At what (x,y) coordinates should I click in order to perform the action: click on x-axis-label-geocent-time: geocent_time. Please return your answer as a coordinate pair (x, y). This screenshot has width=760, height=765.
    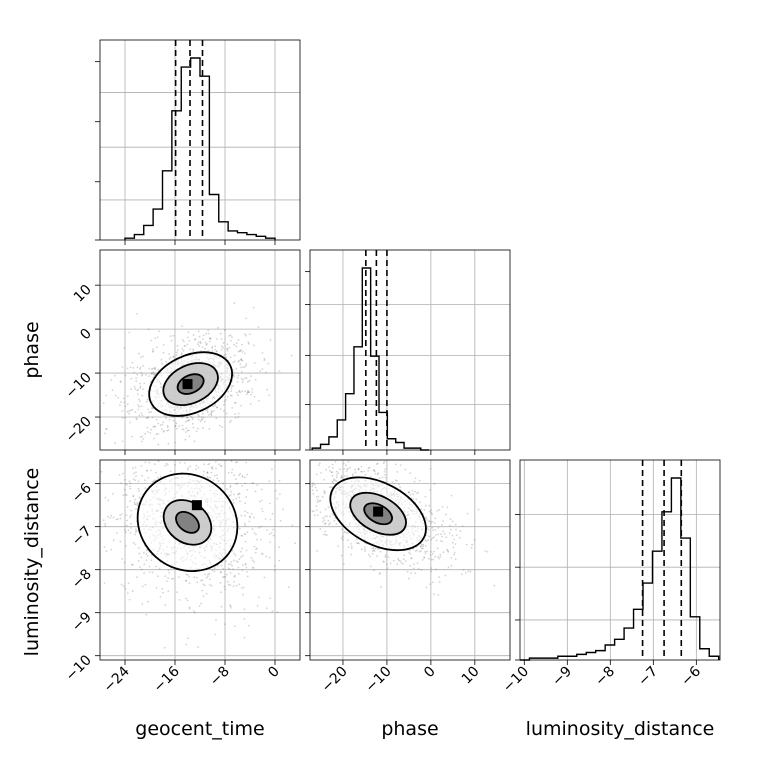
    Looking at the image, I should click on (199, 729).